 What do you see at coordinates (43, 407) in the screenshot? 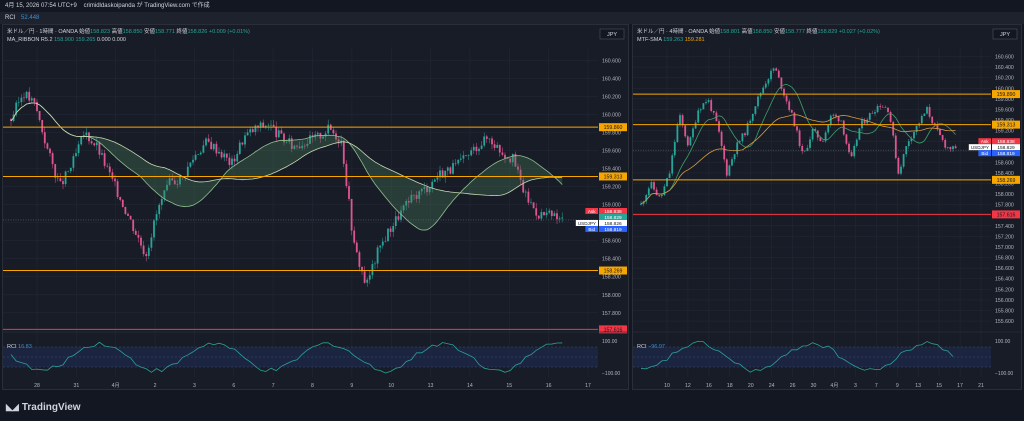
I see `tradingview-logo: ◣◢ TradingView` at bounding box center [43, 407].